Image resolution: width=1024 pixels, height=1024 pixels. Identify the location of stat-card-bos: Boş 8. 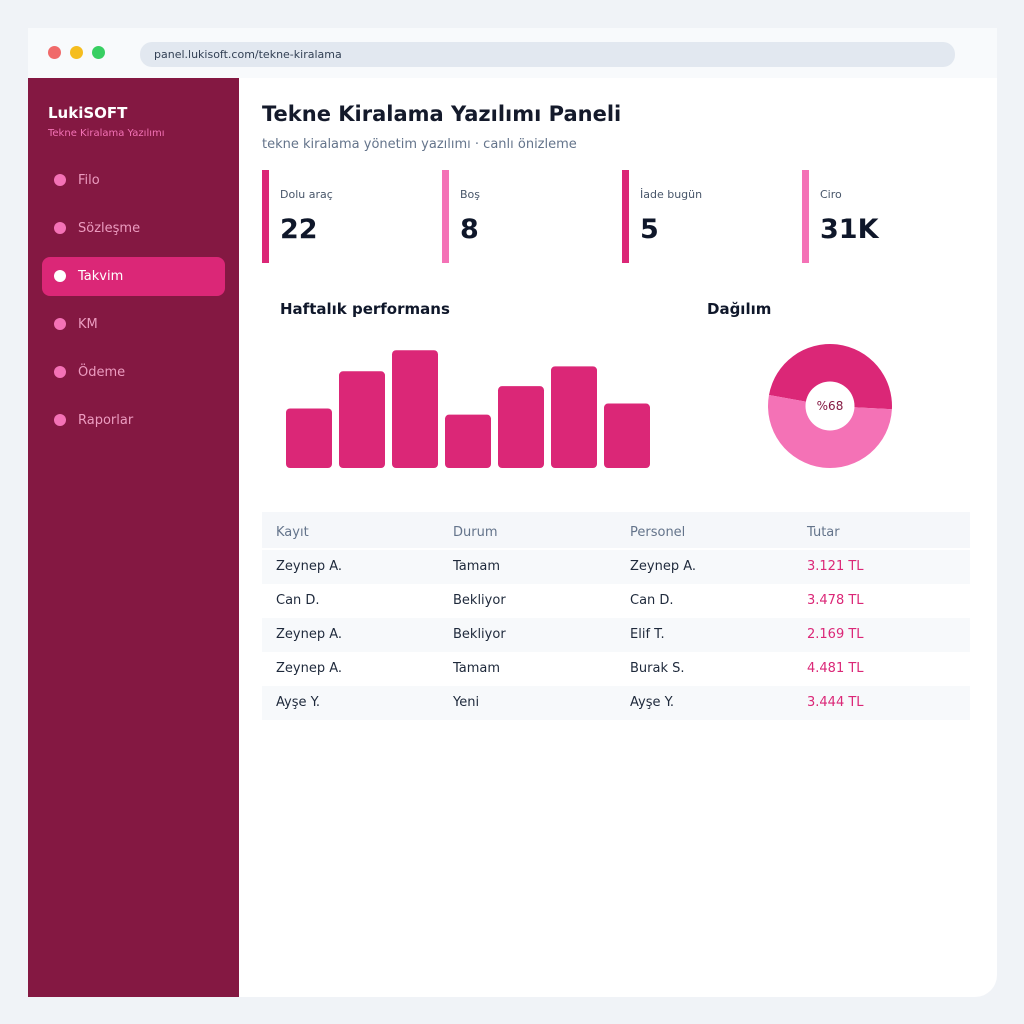
(522, 216).